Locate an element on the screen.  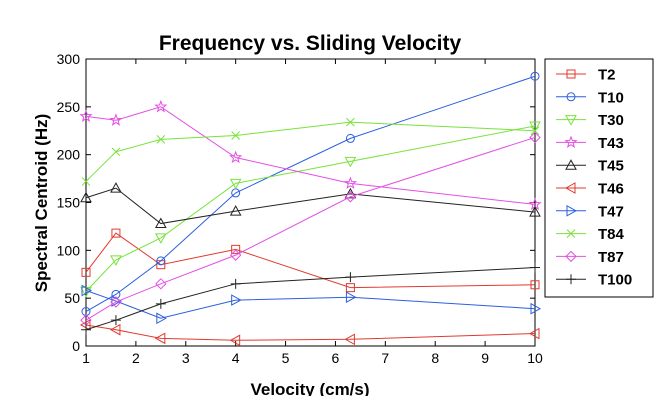
series-T84 is located at coordinates (310, 151).